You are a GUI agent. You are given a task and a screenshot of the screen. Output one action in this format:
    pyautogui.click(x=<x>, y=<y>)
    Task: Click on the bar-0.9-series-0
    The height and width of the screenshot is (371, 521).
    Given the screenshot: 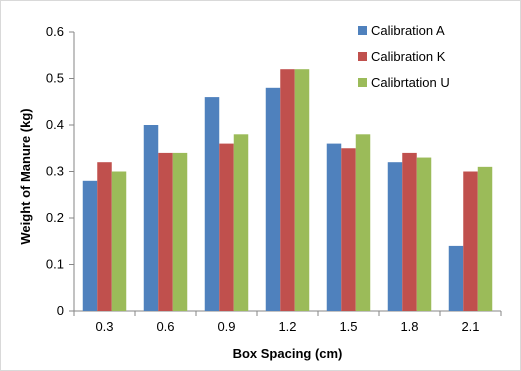 What is the action you would take?
    pyautogui.click(x=212, y=204)
    